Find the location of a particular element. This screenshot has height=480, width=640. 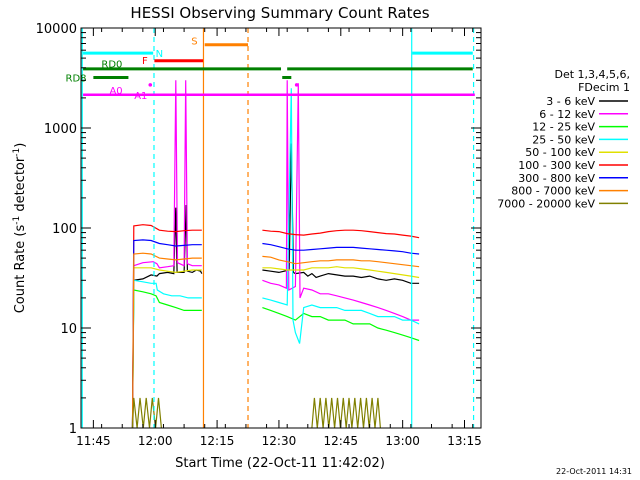

legend-header-line2: FDecim 1 is located at coordinates (604, 87).